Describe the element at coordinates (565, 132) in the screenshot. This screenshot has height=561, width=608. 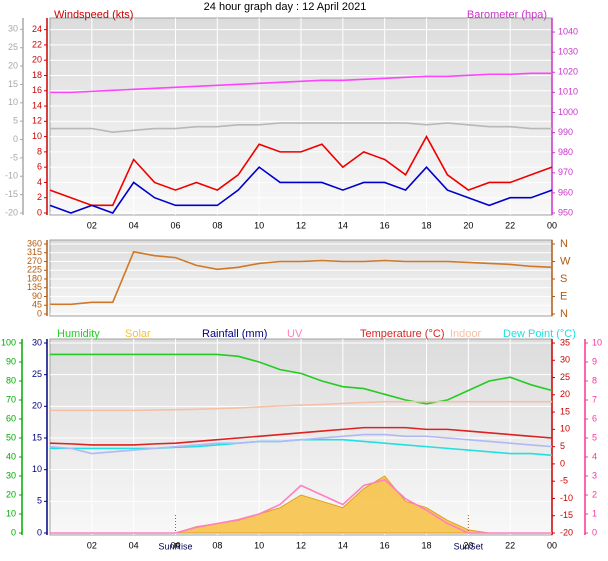
I see `y-tick-label: 990` at that location.